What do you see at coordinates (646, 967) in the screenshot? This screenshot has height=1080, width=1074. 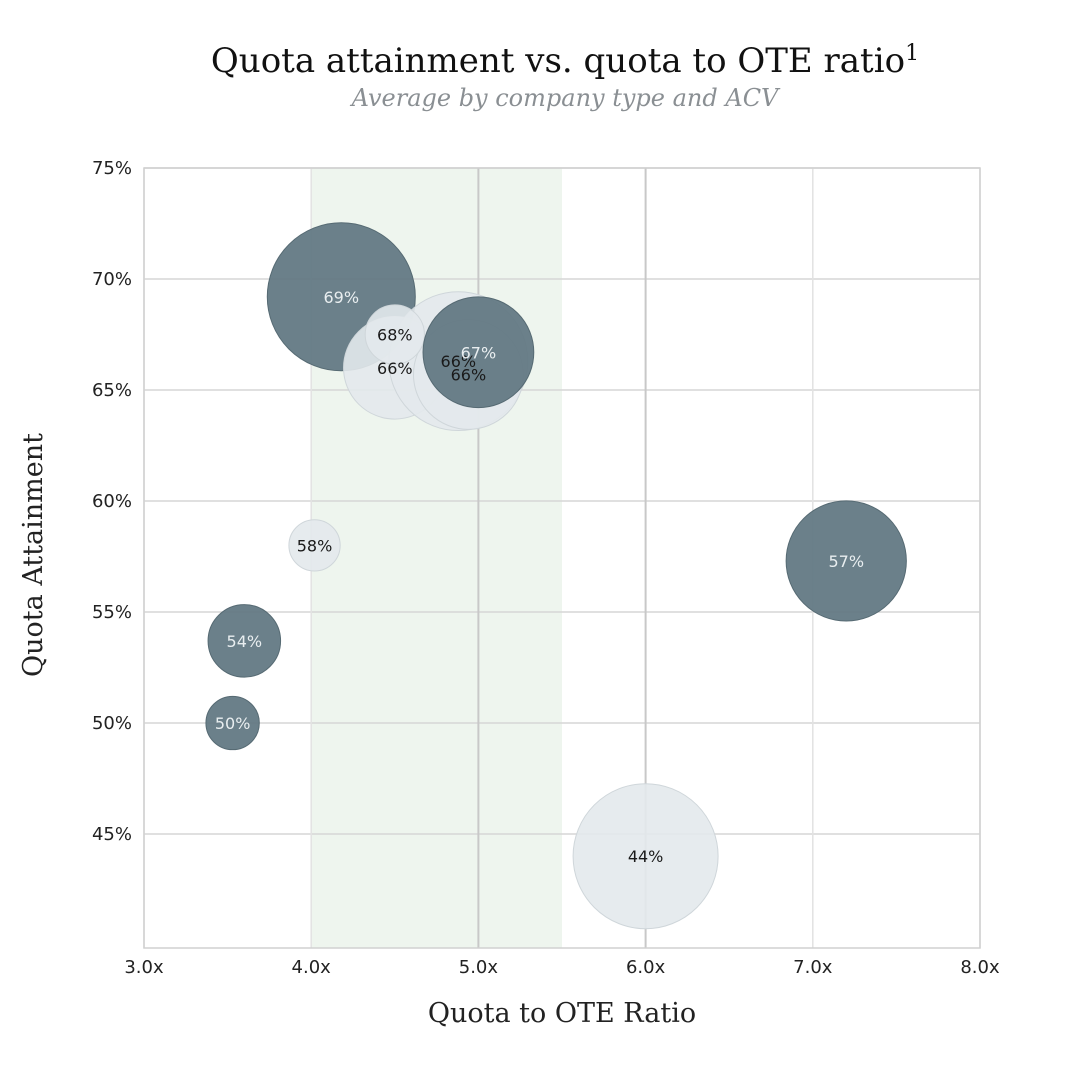 I see `x-tick-label: 6.0x` at bounding box center [646, 967].